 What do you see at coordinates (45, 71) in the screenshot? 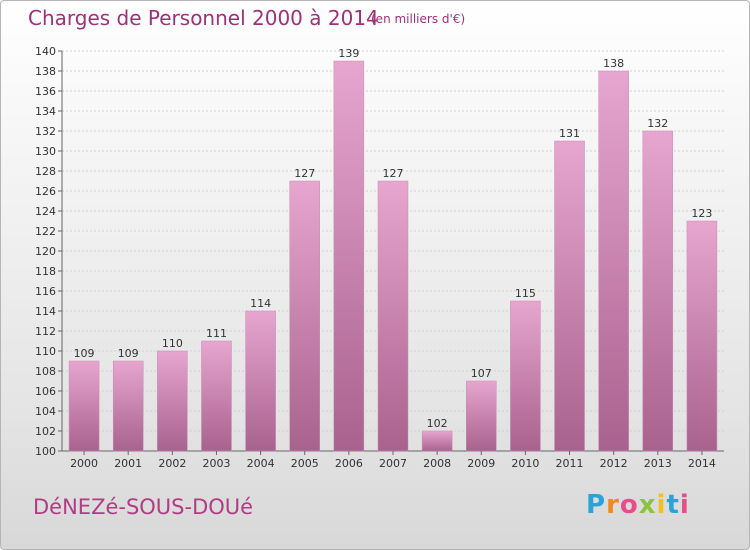
I see `y-tick-label: 138` at bounding box center [45, 71].